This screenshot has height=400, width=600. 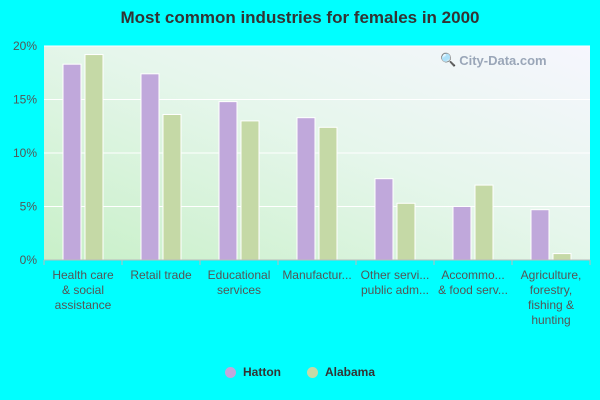 I want to click on watermark: 🔍 City-Data.com, so click(x=493, y=60).